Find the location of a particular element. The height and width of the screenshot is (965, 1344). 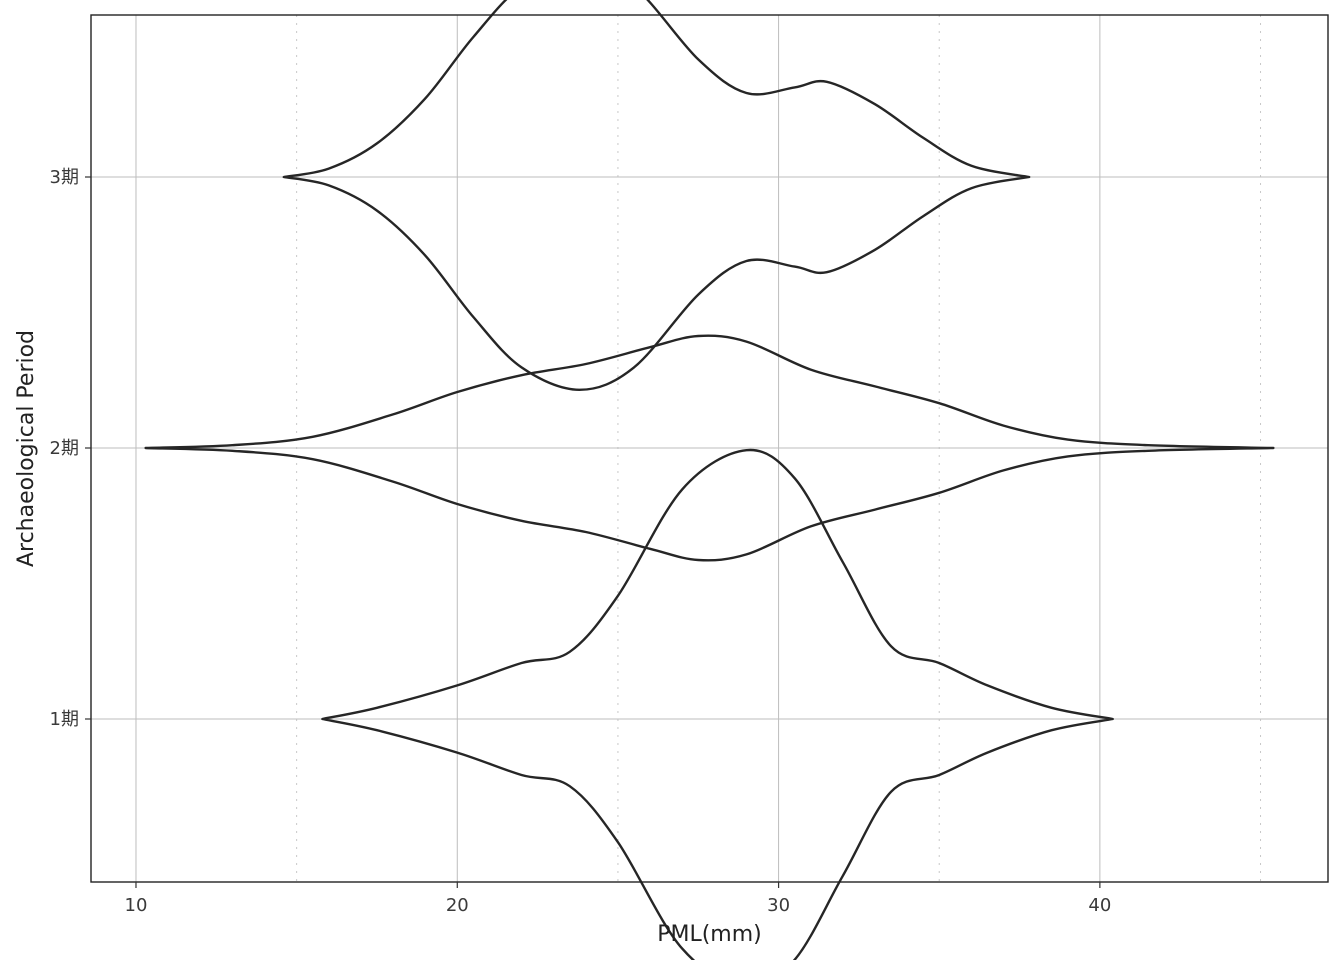

x-tick-label: 10 is located at coordinates (136, 905).